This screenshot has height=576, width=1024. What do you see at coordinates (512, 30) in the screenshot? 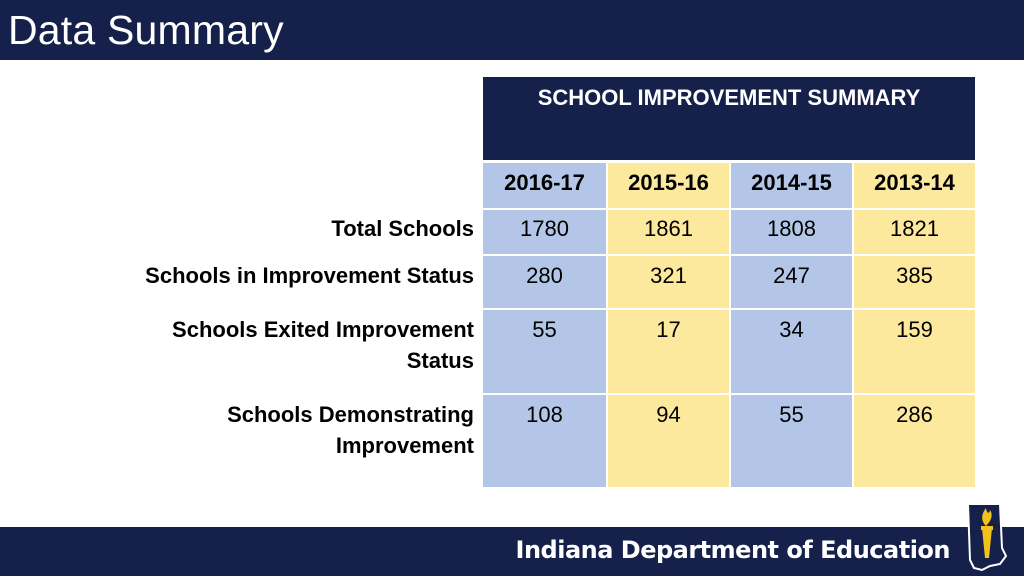
I see `title-bar: Data Summary` at bounding box center [512, 30].